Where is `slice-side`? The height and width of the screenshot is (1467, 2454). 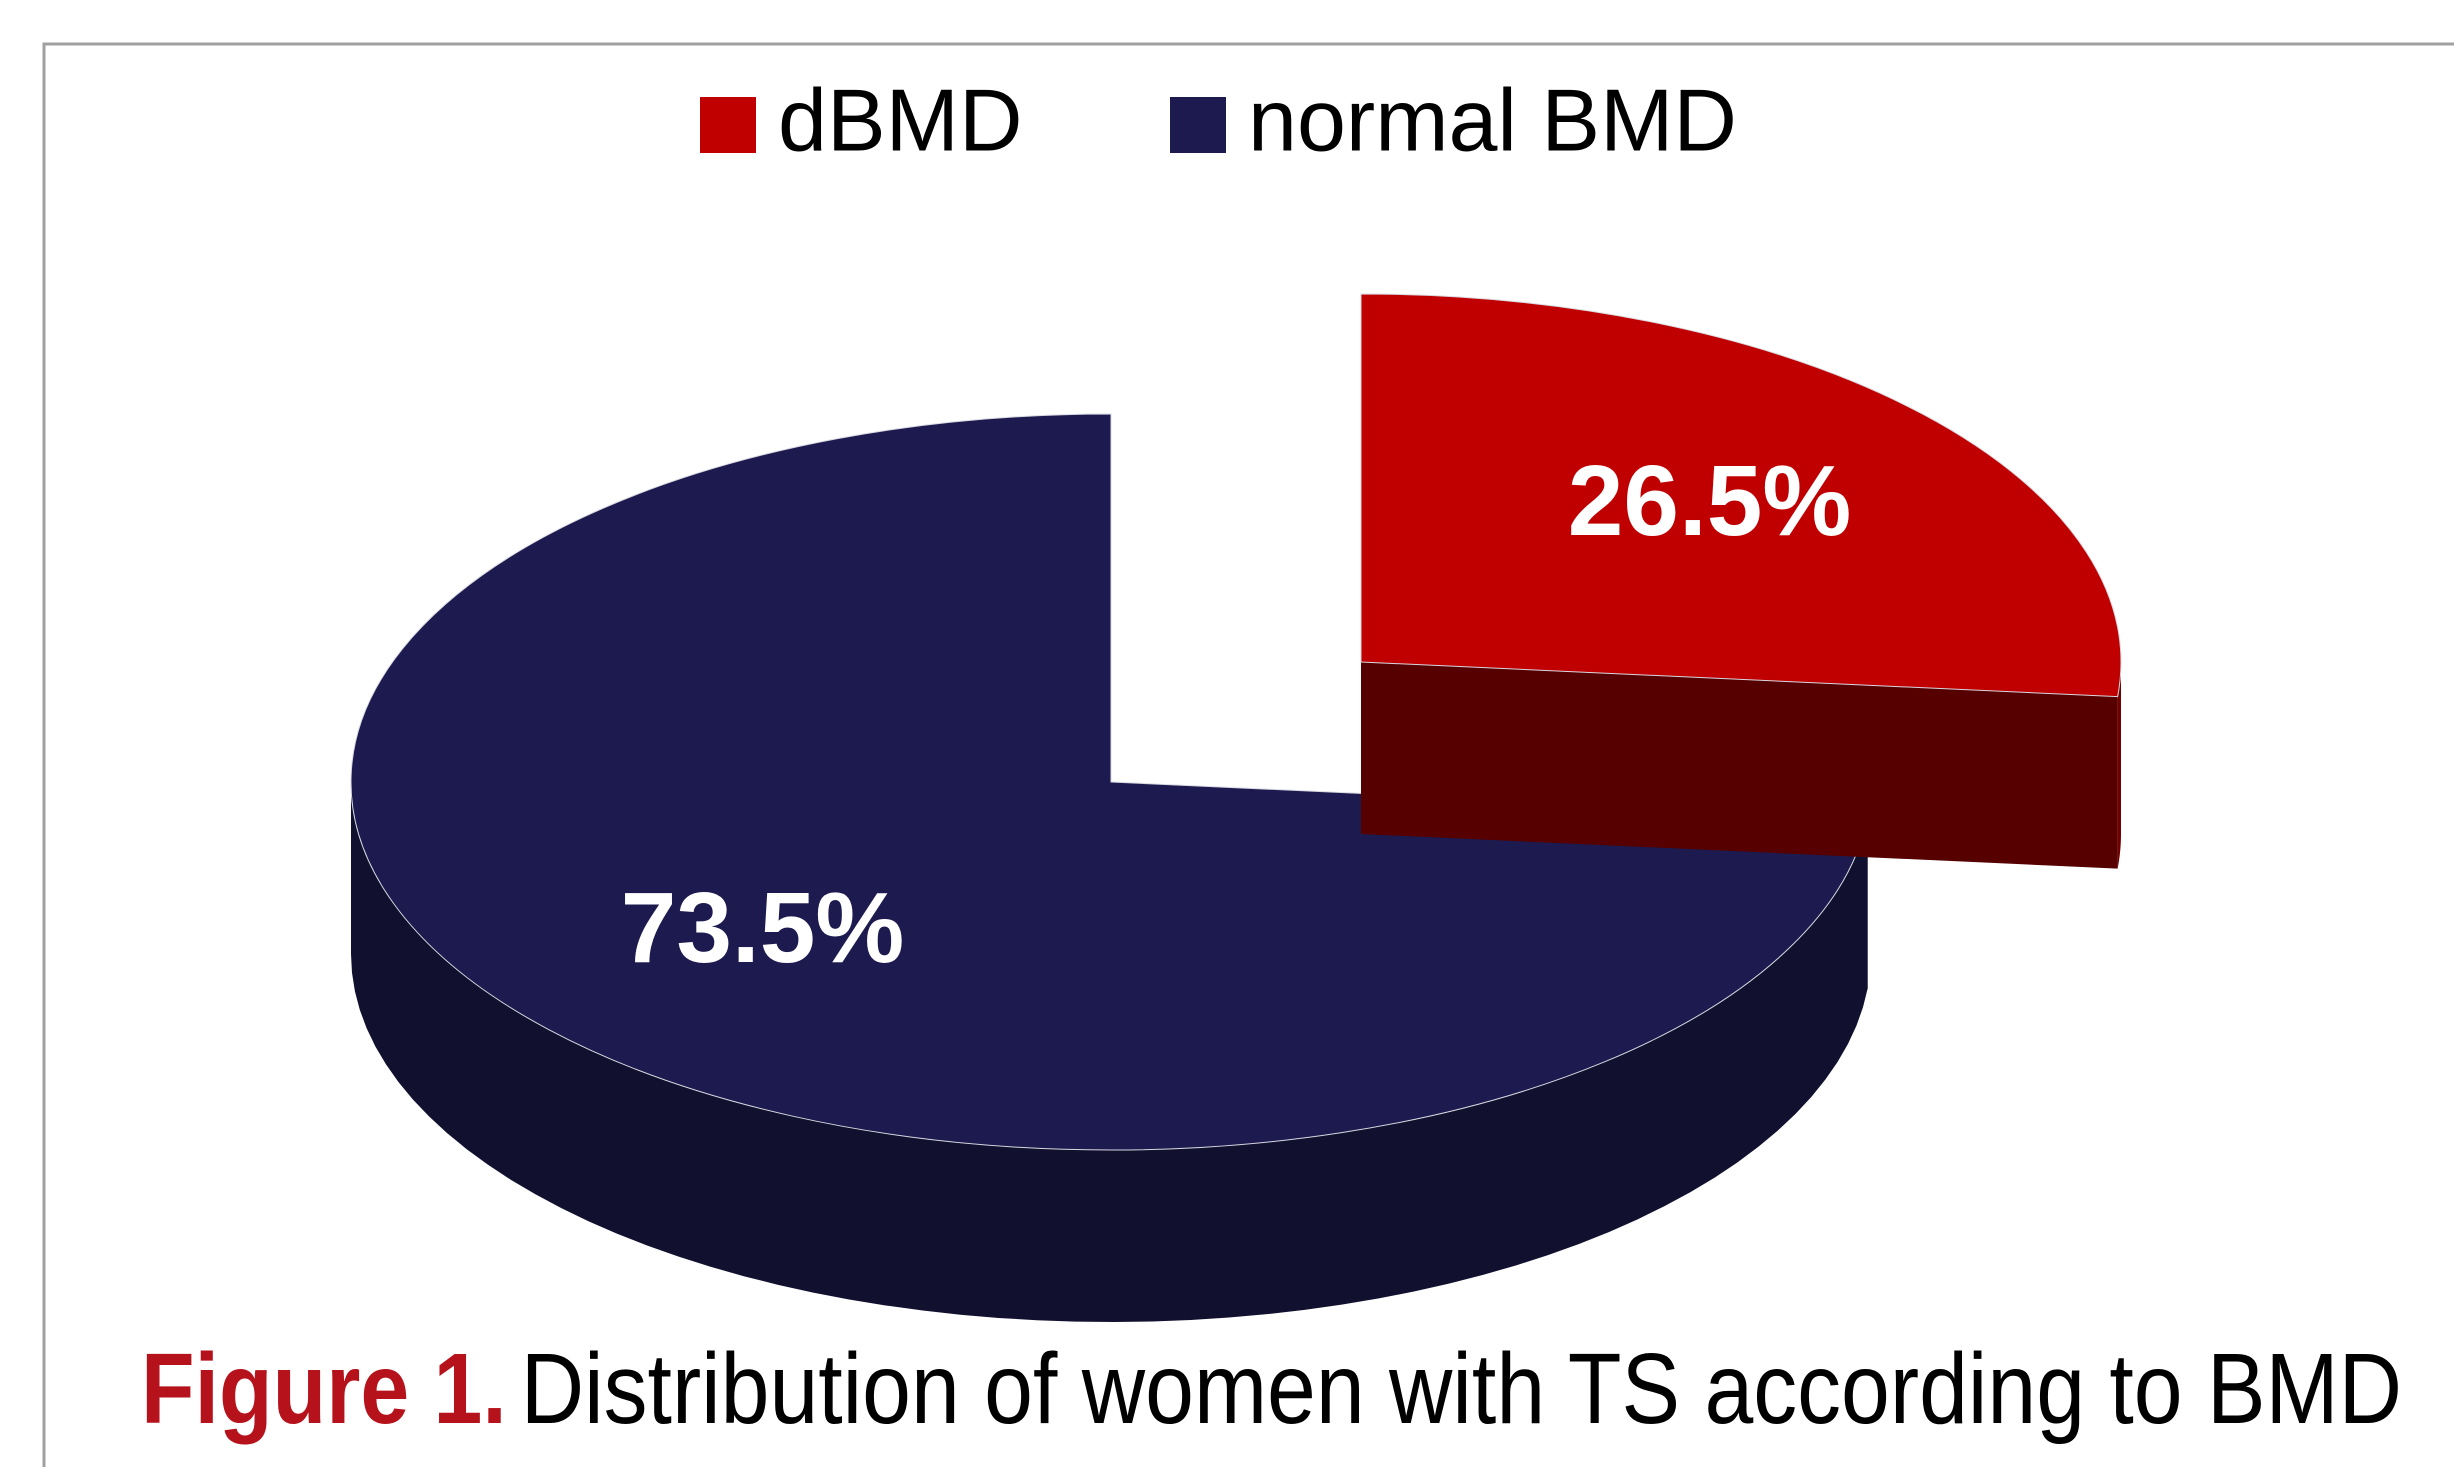 slice-side is located at coordinates (2119, 765).